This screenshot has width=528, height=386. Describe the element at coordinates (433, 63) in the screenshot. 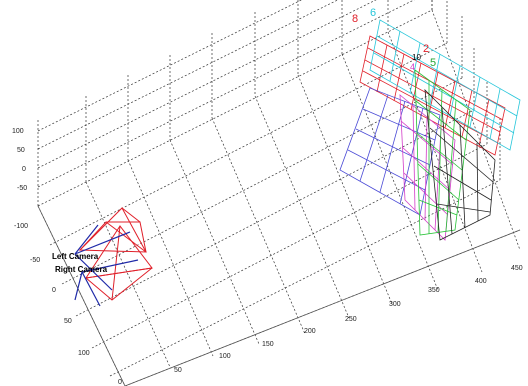

I see `pattern-label-5: 5` at that location.